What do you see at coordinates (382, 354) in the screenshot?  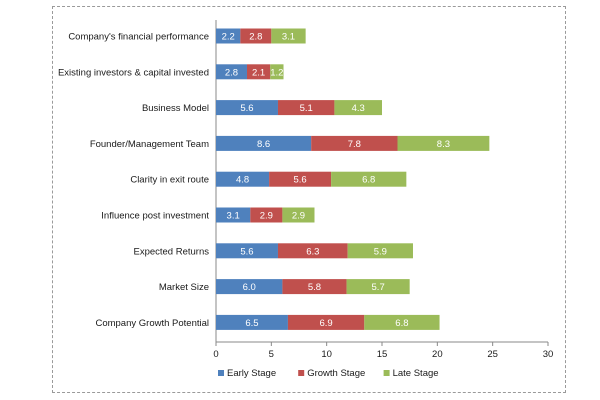 I see `x-tick-label: 15` at bounding box center [382, 354].